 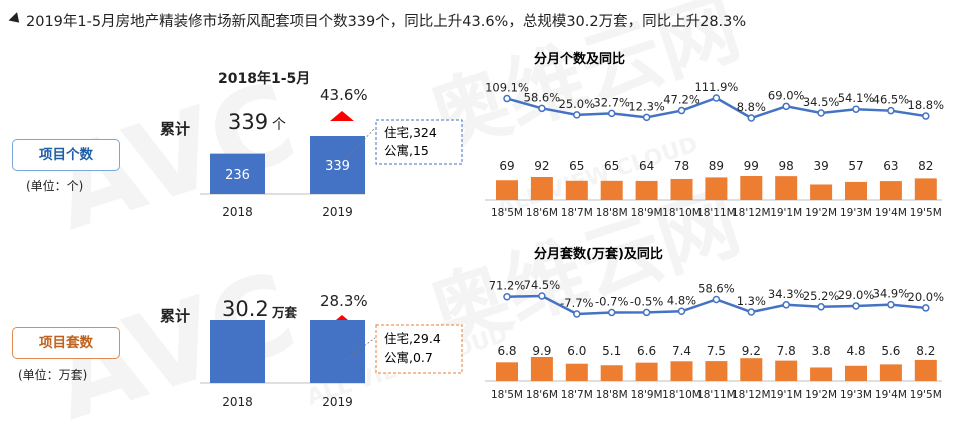 I want to click on bar-data-label: 64, so click(x=646, y=166).